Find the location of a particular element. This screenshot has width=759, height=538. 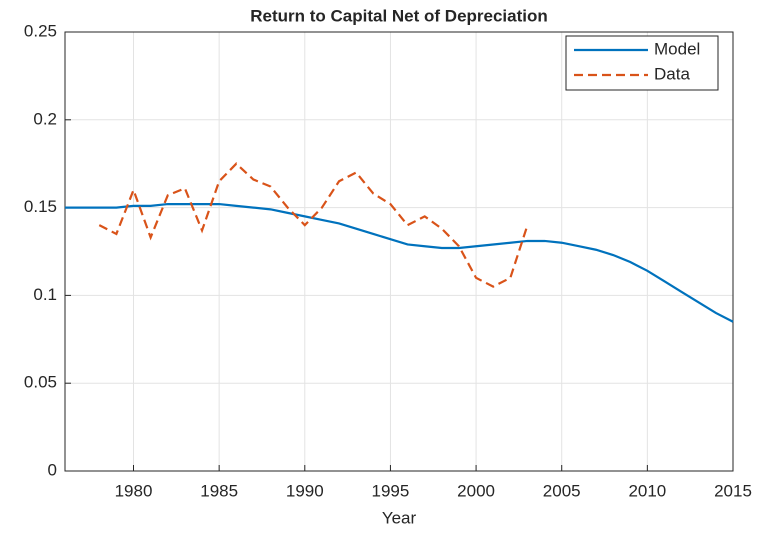

x-axis-label: Year is located at coordinates (399, 517).